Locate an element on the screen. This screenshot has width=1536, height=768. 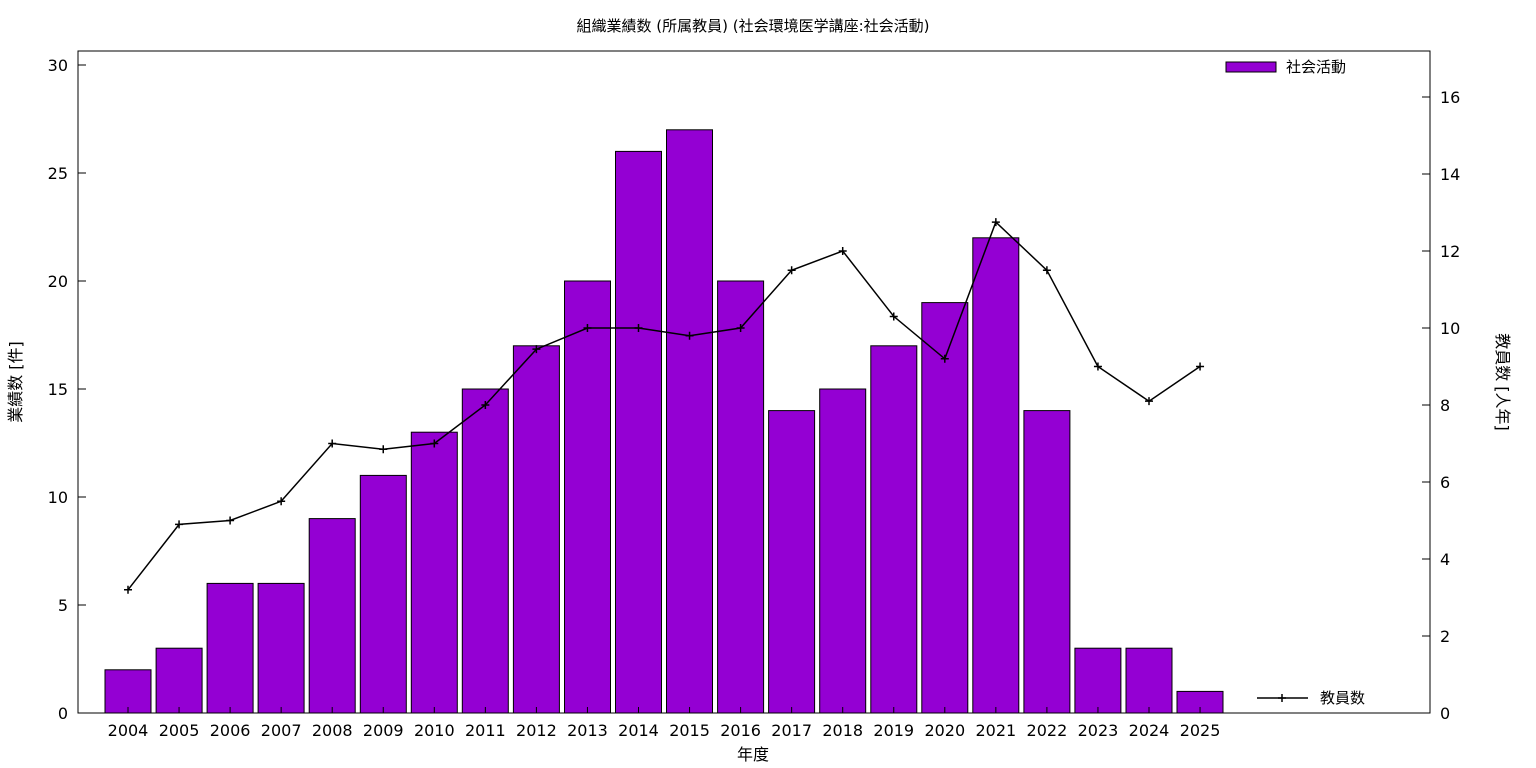
y2-tick-label: 10 is located at coordinates (1450, 328).